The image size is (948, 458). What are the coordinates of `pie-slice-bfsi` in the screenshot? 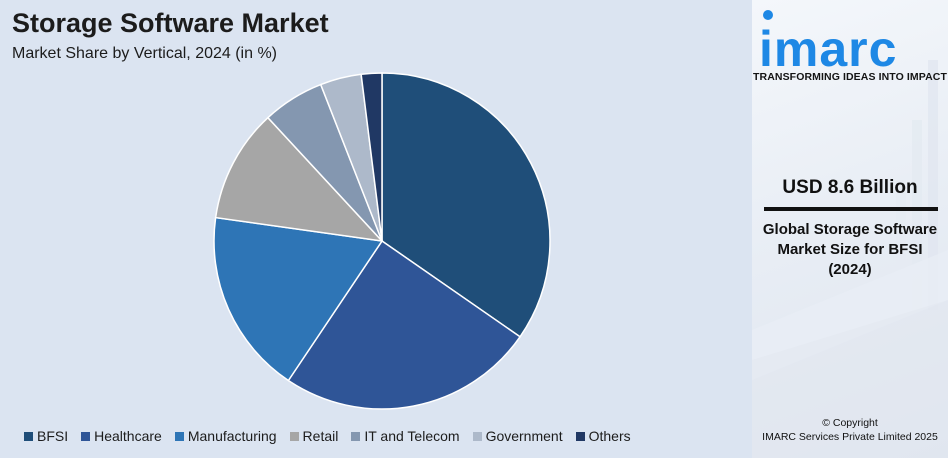 It's located at (466, 205).